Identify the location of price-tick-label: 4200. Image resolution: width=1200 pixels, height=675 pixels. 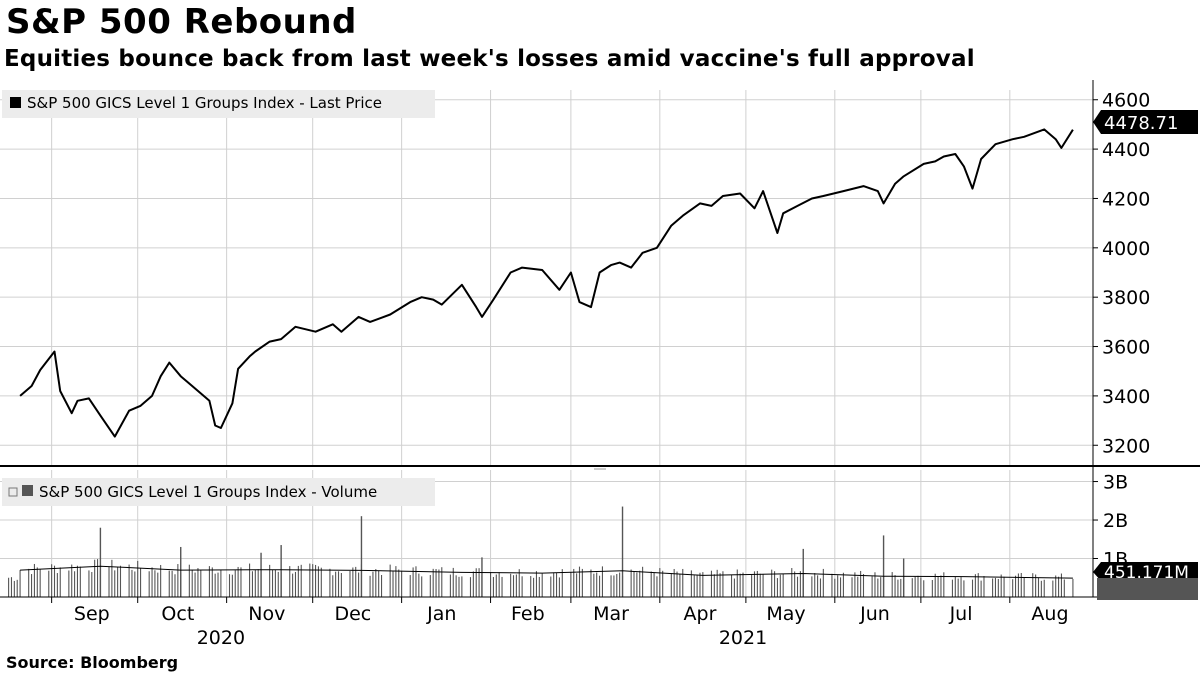
(1126, 199).